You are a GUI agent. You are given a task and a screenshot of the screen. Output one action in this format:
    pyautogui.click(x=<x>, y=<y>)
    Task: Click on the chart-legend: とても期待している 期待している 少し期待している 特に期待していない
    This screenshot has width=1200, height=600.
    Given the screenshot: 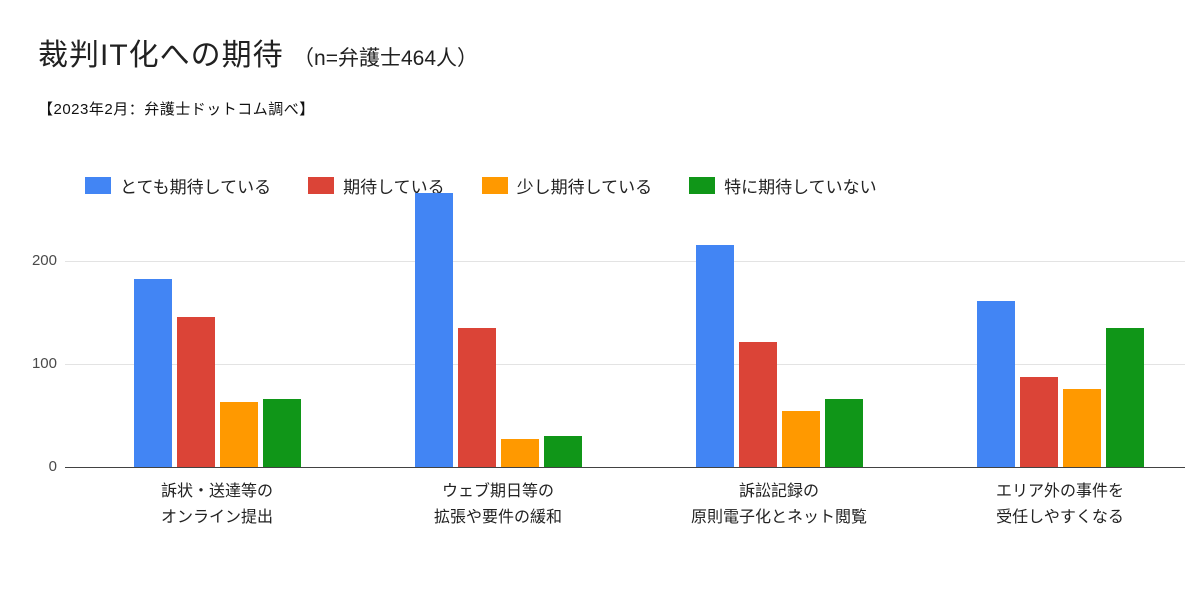 What is the action you would take?
    pyautogui.click(x=499, y=185)
    